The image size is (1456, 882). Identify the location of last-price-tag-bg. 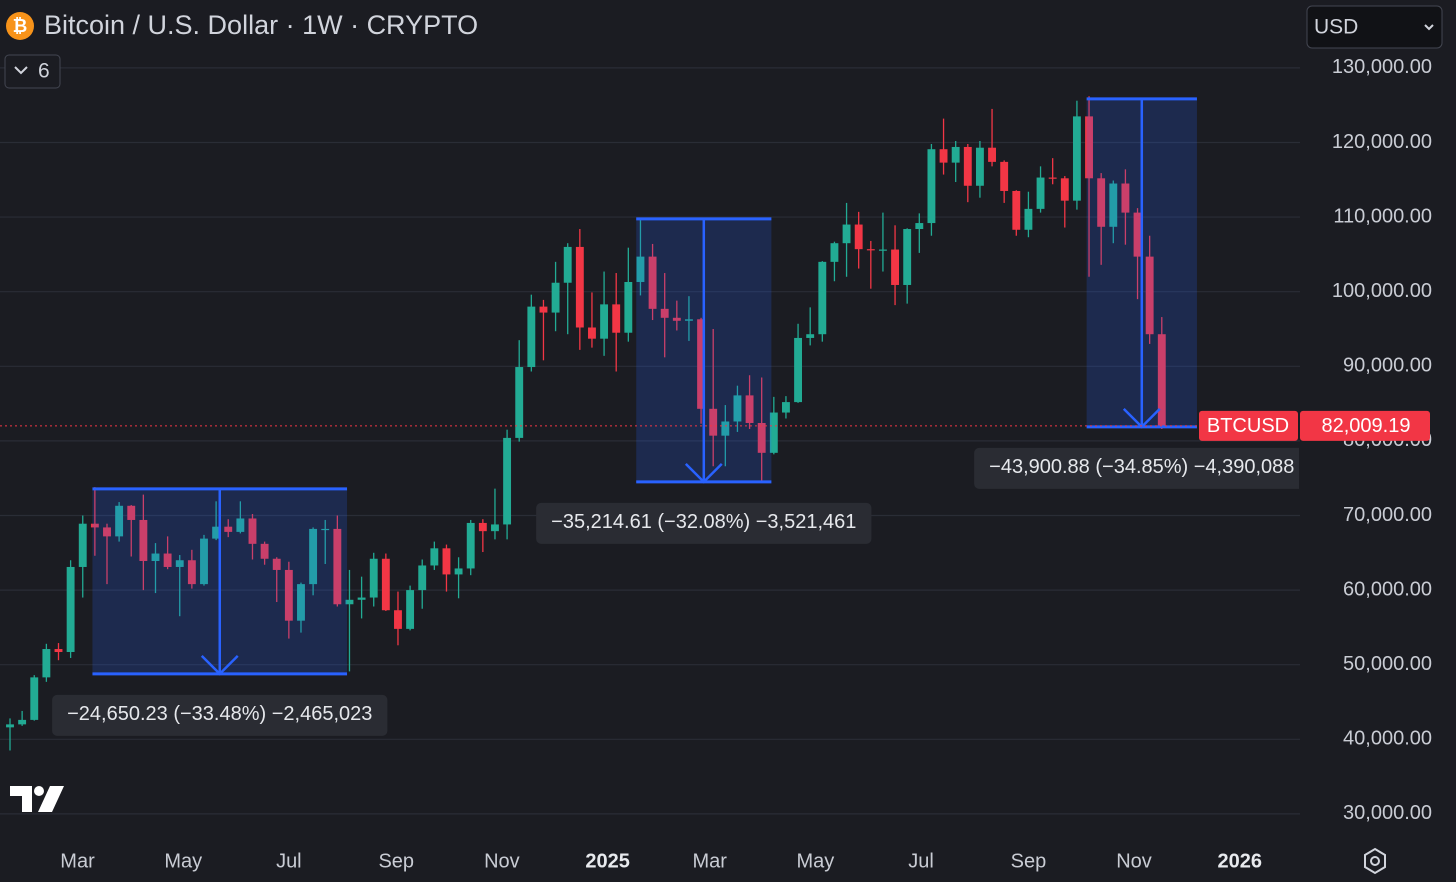
(1365, 425).